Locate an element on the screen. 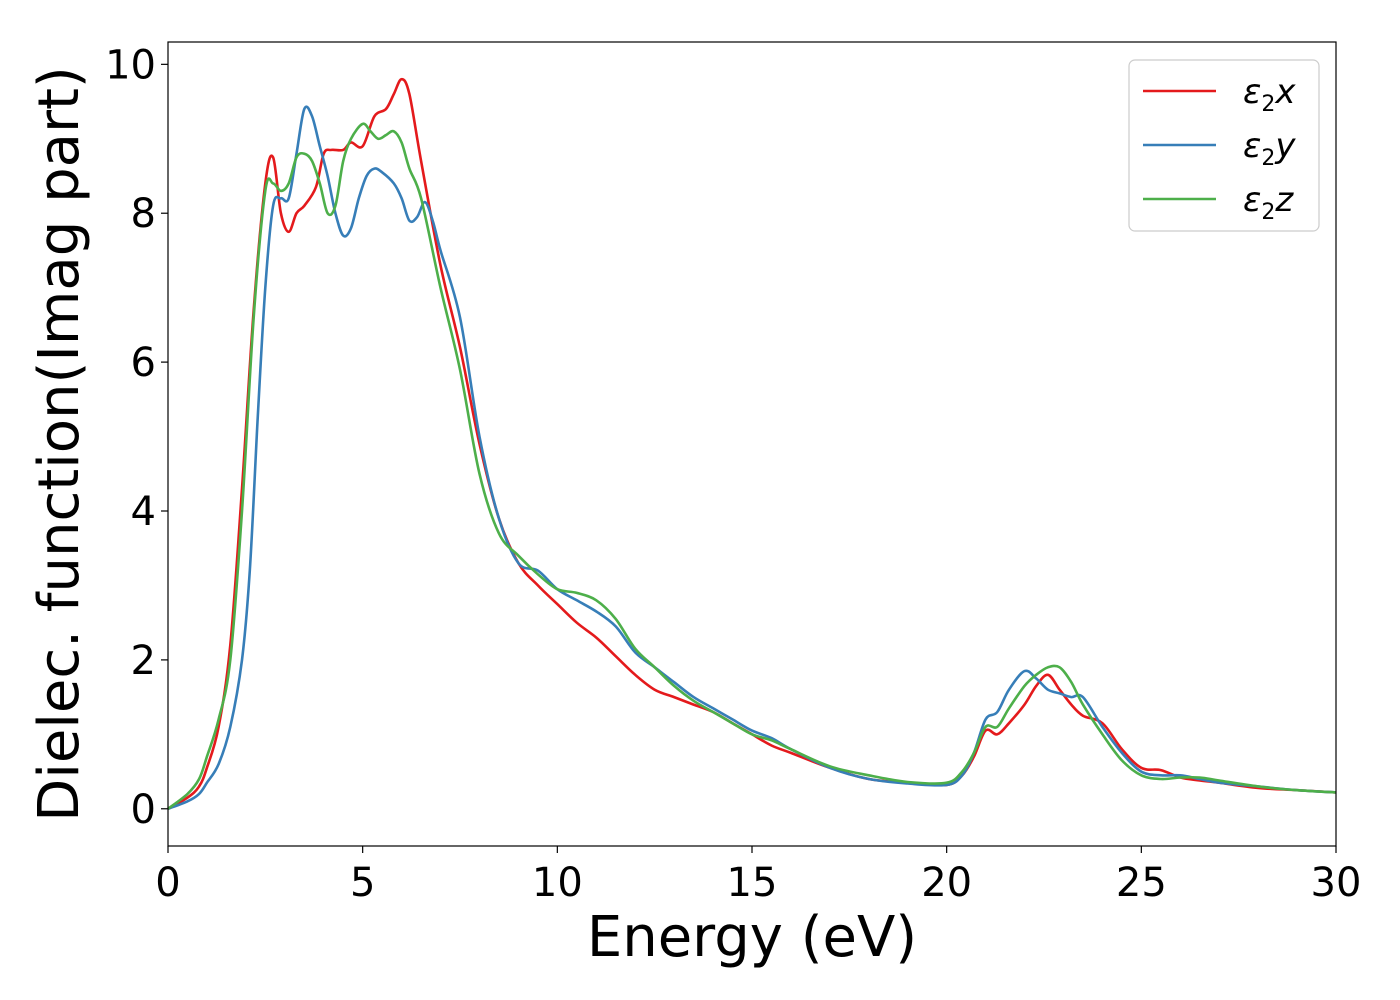 This screenshot has height=1000, width=1400. x-axis-ticks: 0 5 10 15 20 25 30 is located at coordinates (758, 876).